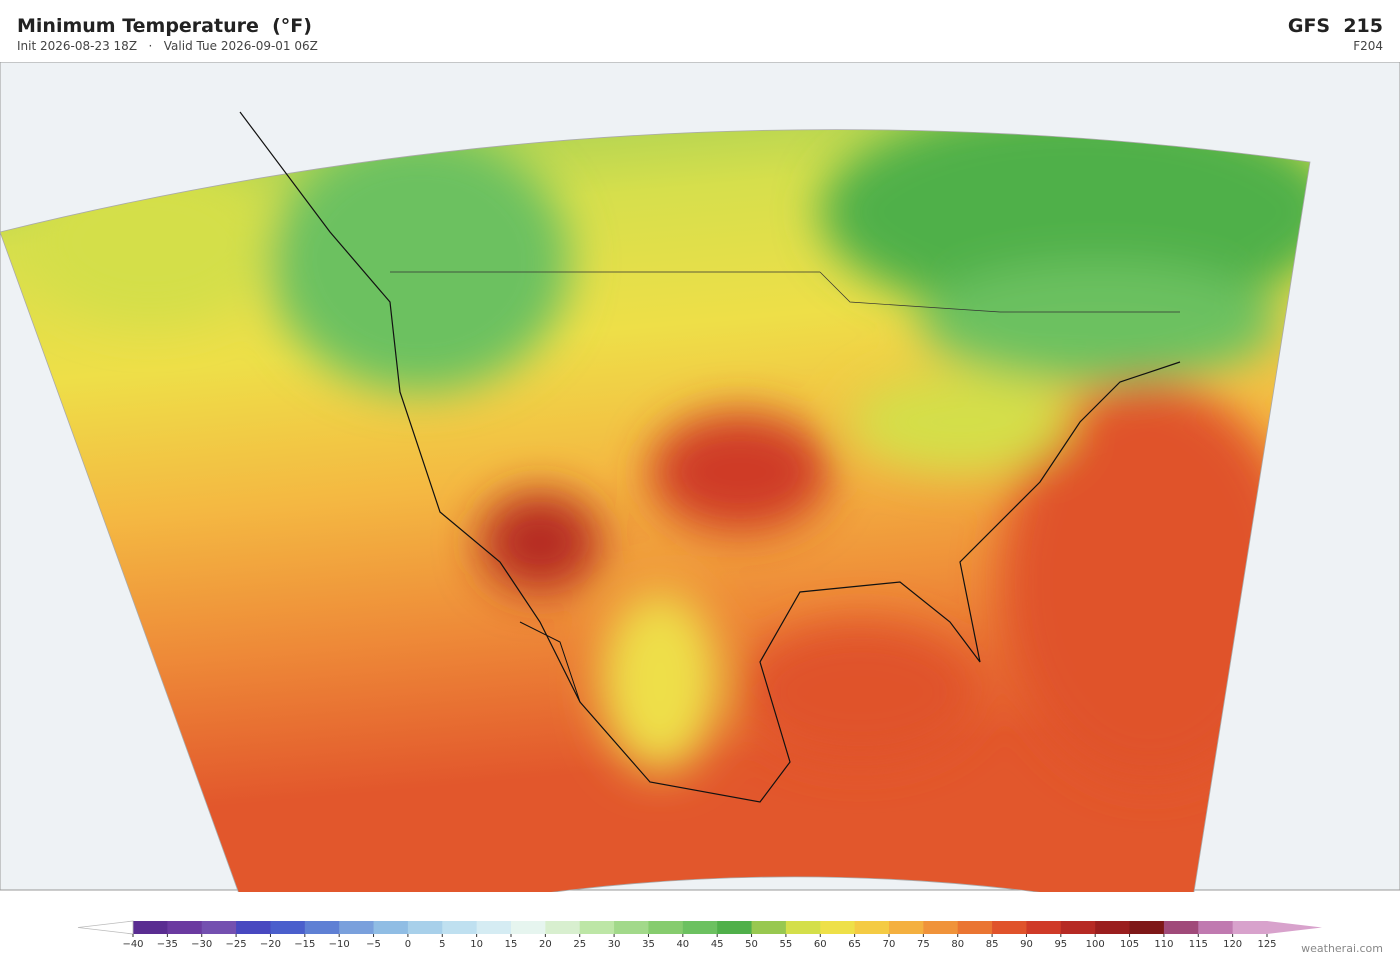 This screenshot has height=964, width=1400. I want to click on colorbar-tick-label: 80, so click(957, 944).